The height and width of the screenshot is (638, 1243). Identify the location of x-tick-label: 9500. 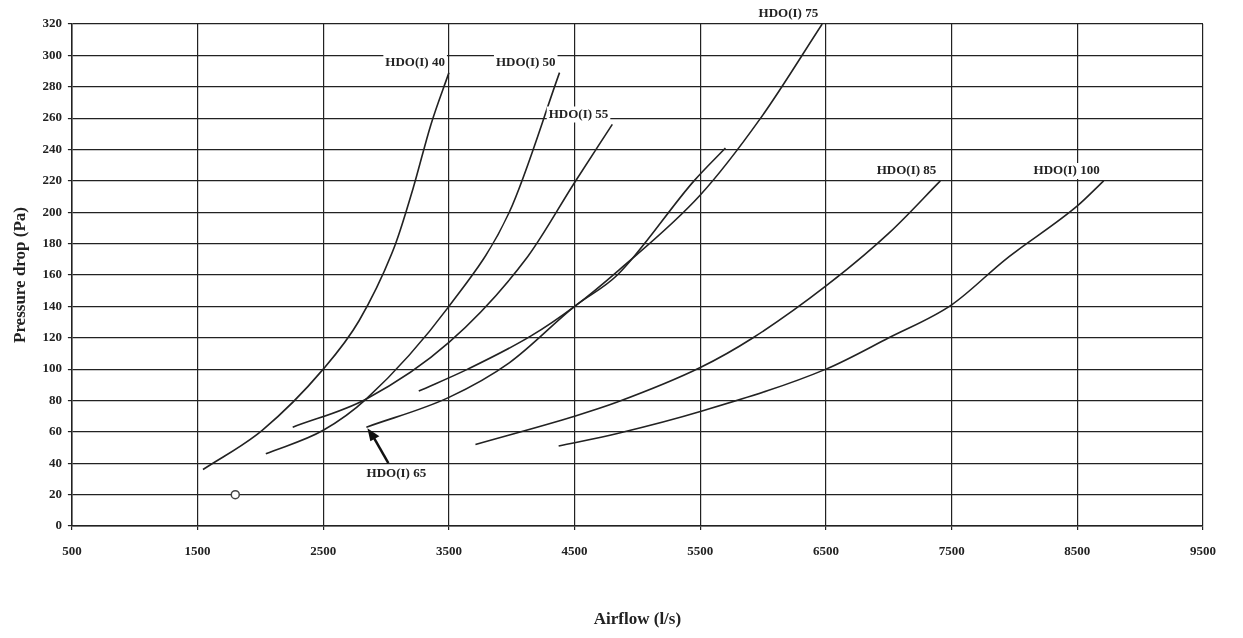
(1203, 551).